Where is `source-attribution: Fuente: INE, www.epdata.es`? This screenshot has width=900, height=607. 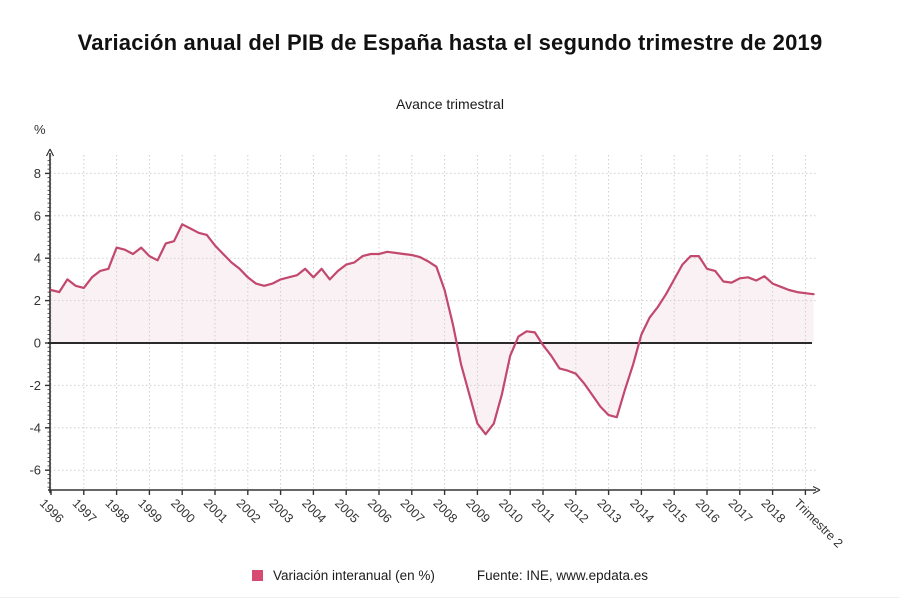
source-attribution: Fuente: INE, www.epdata.es is located at coordinates (562, 575).